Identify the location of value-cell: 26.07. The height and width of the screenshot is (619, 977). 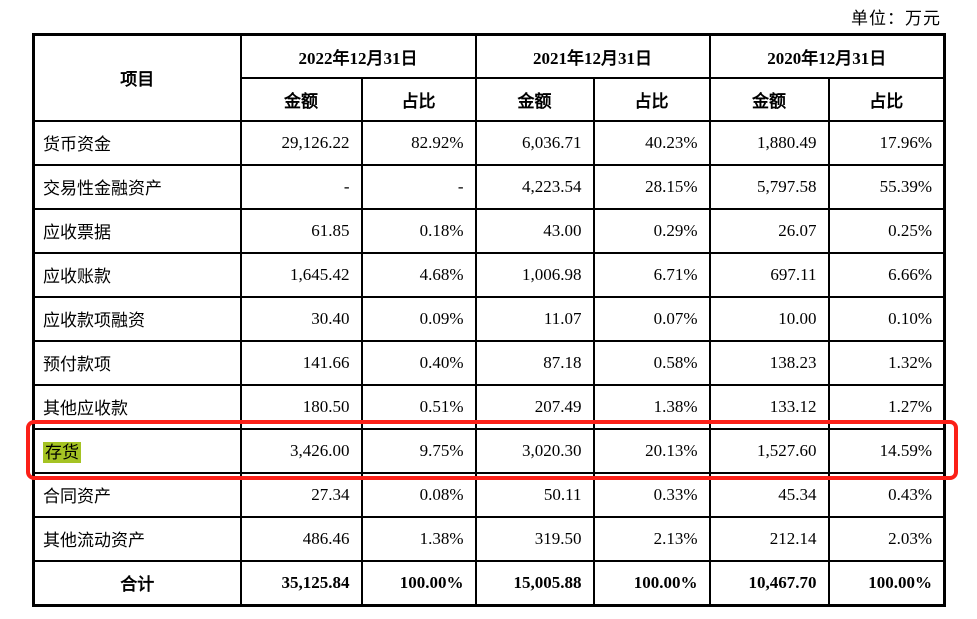
(769, 230).